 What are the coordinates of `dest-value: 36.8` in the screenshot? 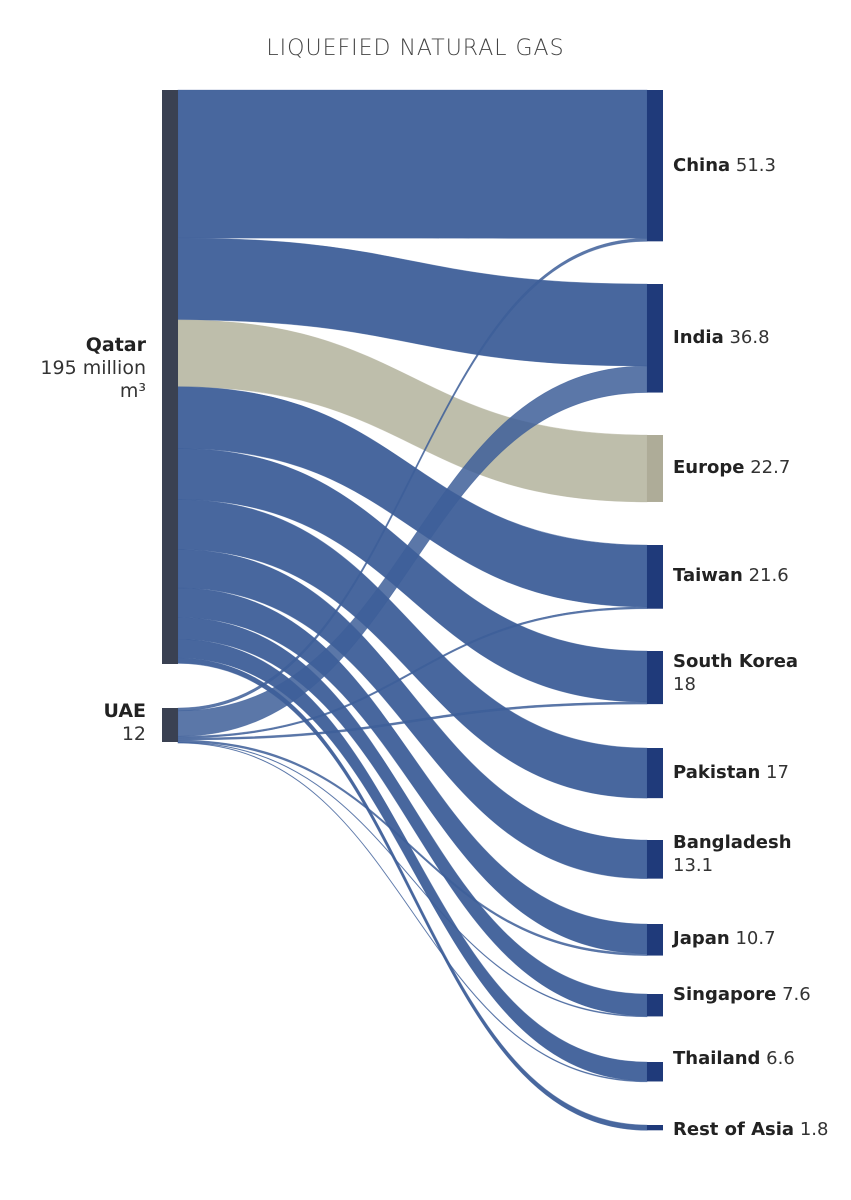 It's located at (749, 337).